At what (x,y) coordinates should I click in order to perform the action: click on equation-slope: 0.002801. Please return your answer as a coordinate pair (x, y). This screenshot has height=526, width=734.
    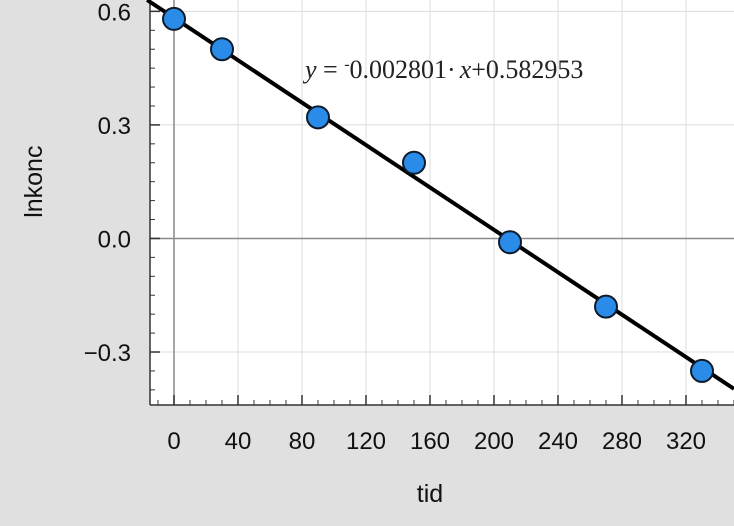
    Looking at the image, I should click on (399, 69).